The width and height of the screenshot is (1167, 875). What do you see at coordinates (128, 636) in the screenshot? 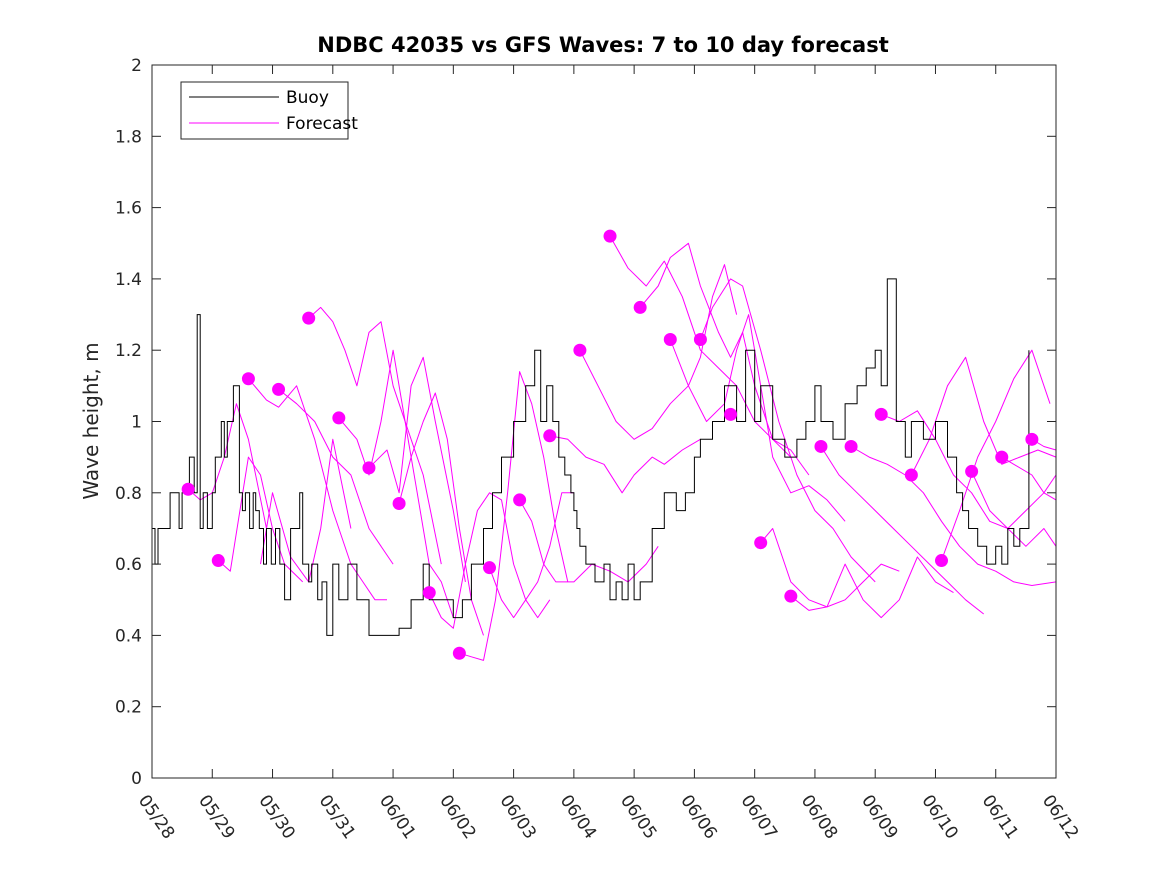
I see `y-tick-label: 0.4` at bounding box center [128, 636].